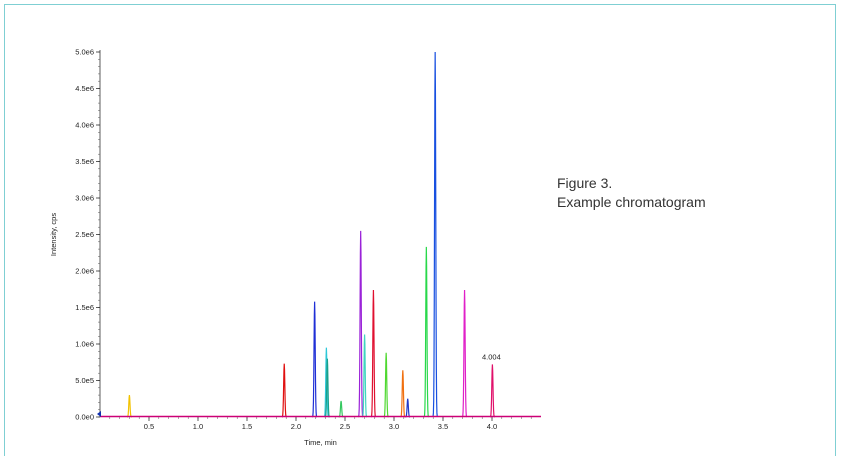 The height and width of the screenshot is (457, 842). I want to click on y-tick-label: 2.5e6, so click(84, 234).